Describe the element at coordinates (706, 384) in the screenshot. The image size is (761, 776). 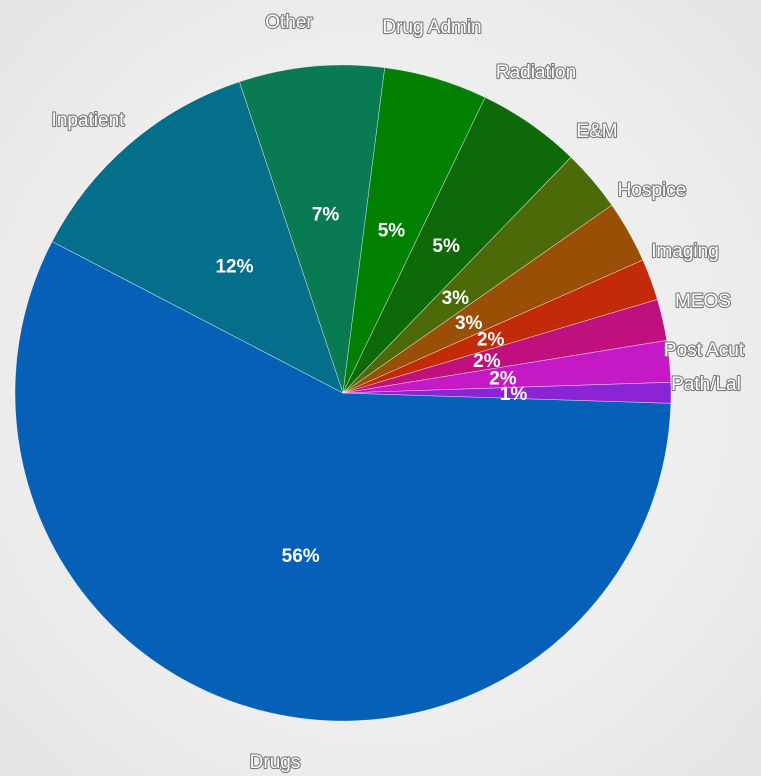
I see `category-label: Path/Lal` at that location.